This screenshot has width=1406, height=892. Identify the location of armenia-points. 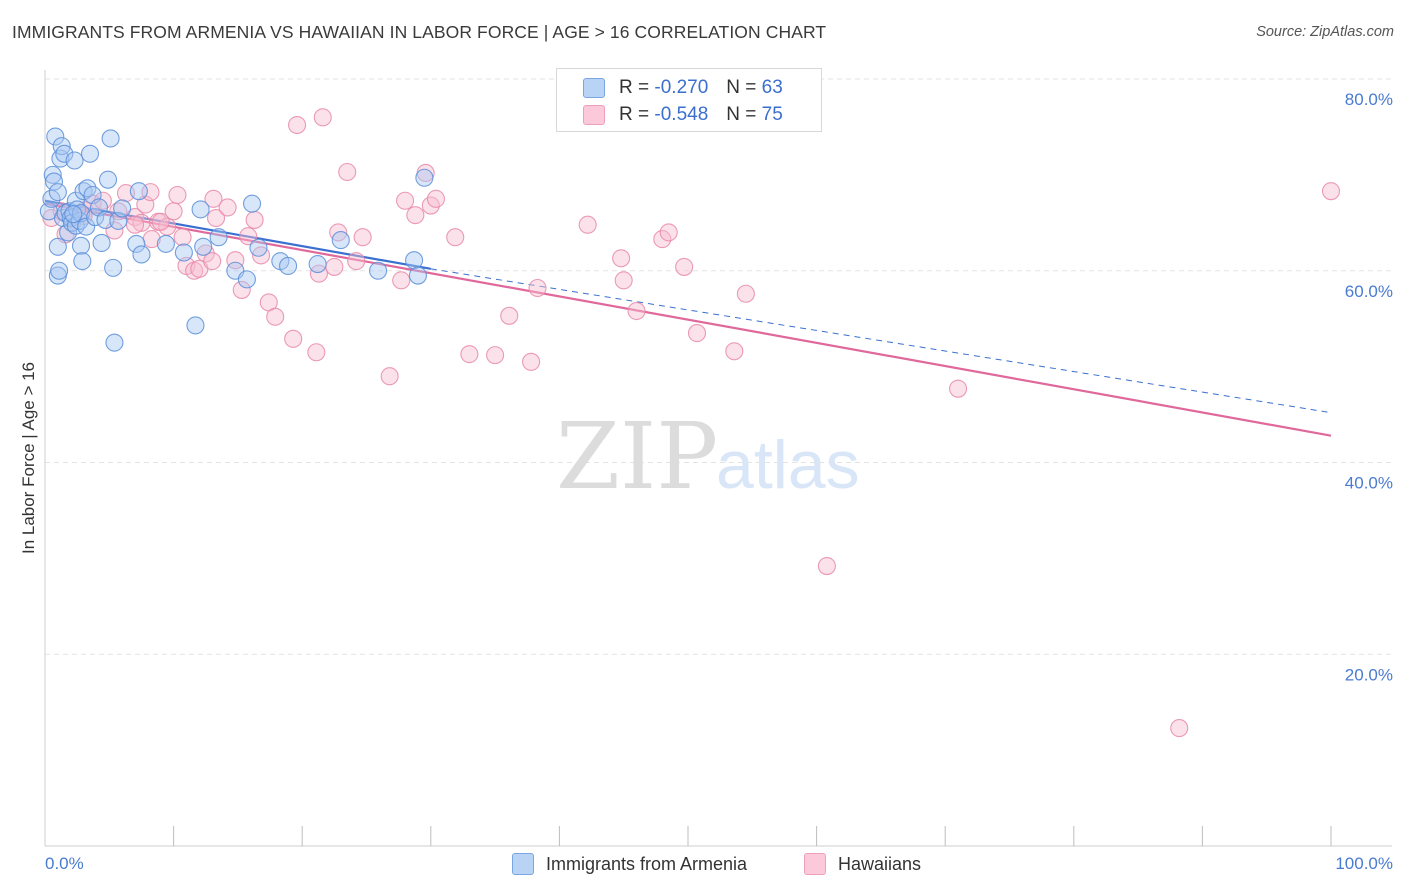
(236, 239).